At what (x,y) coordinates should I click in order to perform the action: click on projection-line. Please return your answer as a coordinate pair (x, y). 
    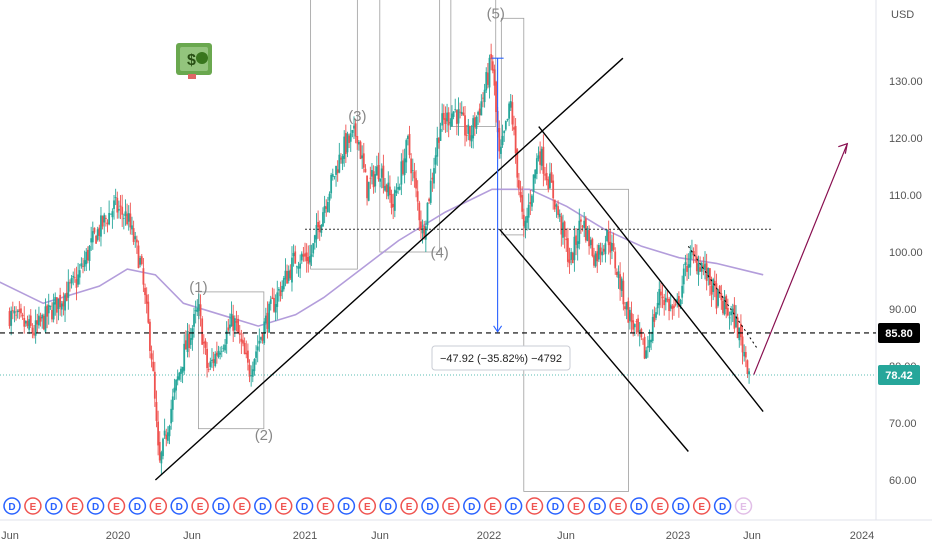
    Looking at the image, I should click on (800, 259).